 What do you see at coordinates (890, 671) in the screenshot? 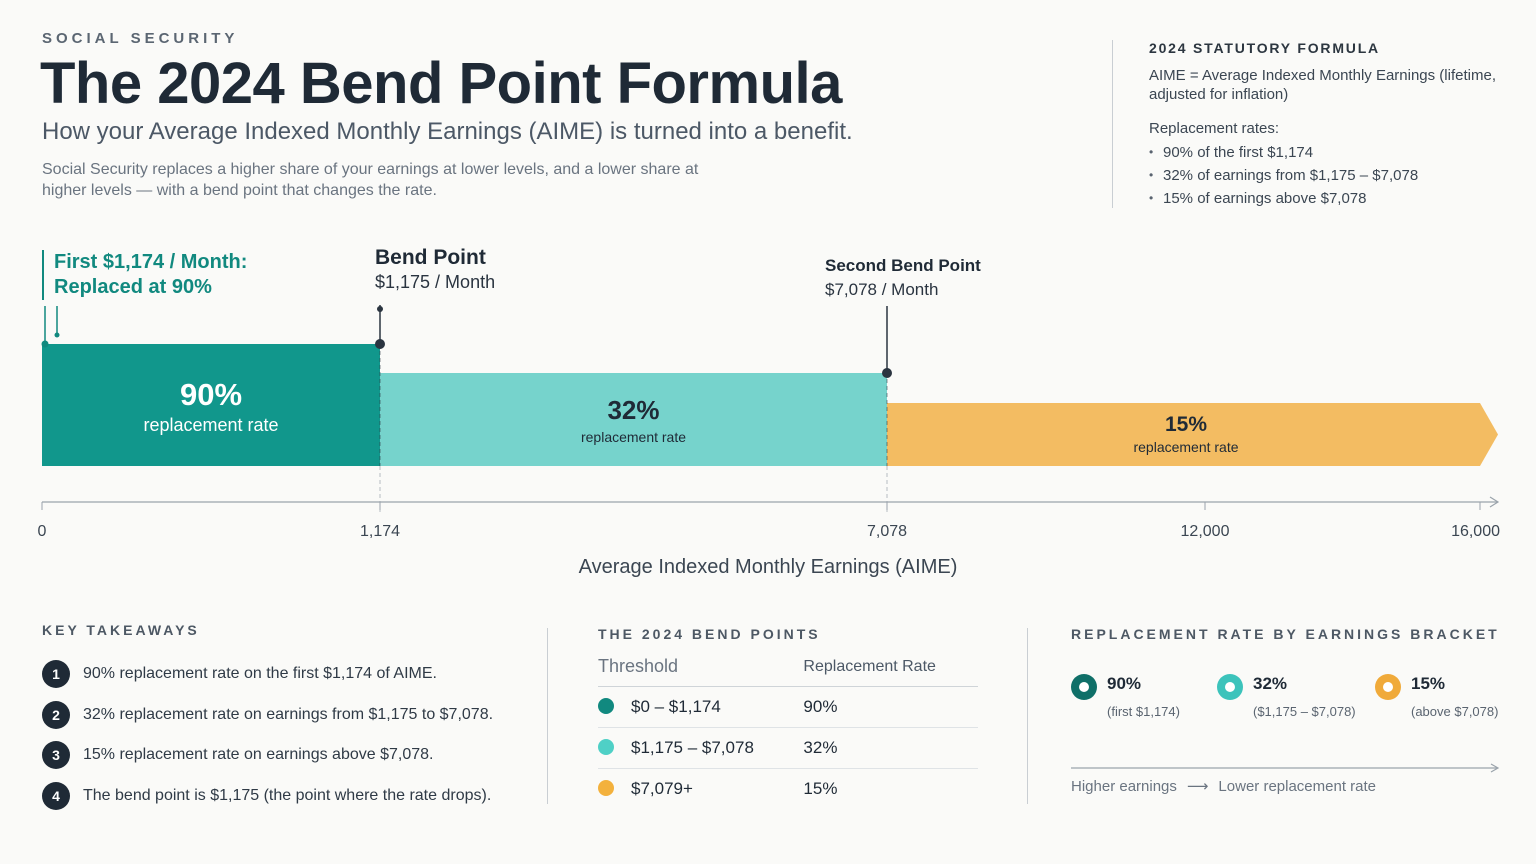
I see `col-rate: Replacement Rate` at bounding box center [890, 671].